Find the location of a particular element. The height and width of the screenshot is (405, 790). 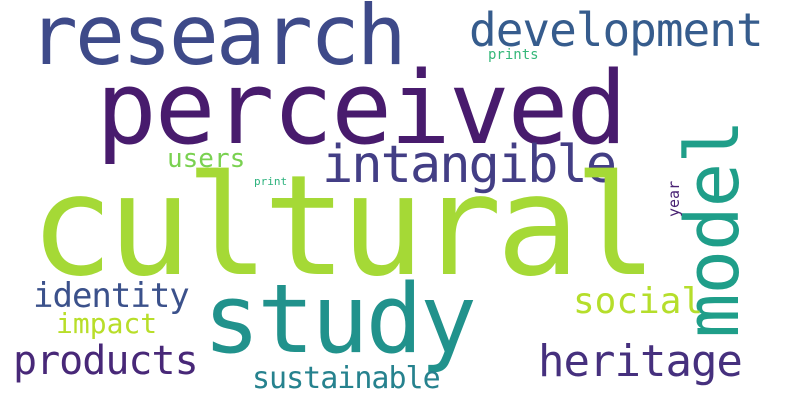

word-impact: impact is located at coordinates (107, 323).